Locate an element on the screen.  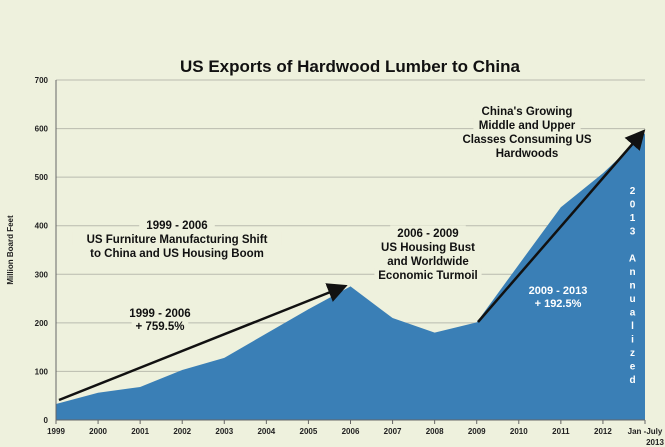
annotation-text: + 192.5% is located at coordinates (558, 304).